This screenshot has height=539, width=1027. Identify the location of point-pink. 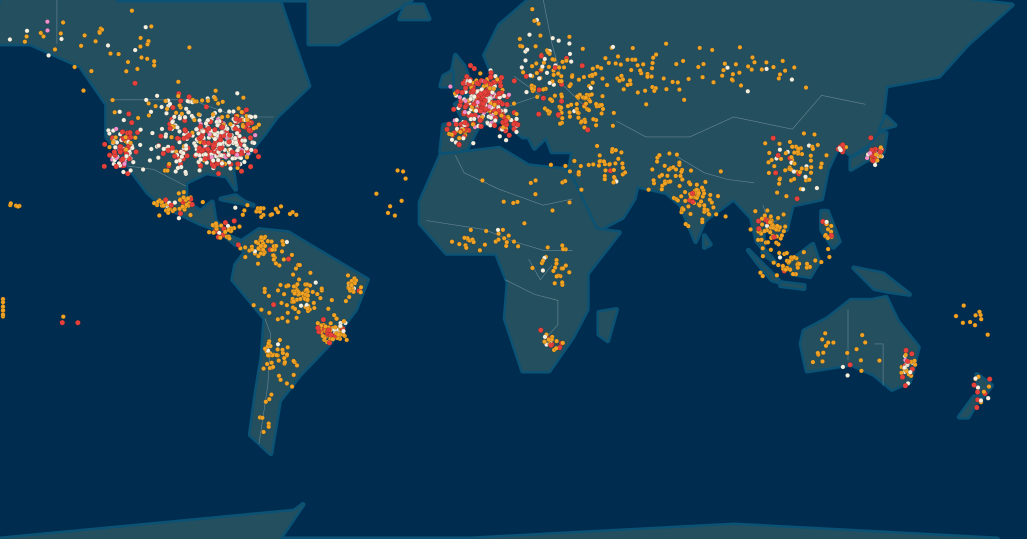
(124, 164).